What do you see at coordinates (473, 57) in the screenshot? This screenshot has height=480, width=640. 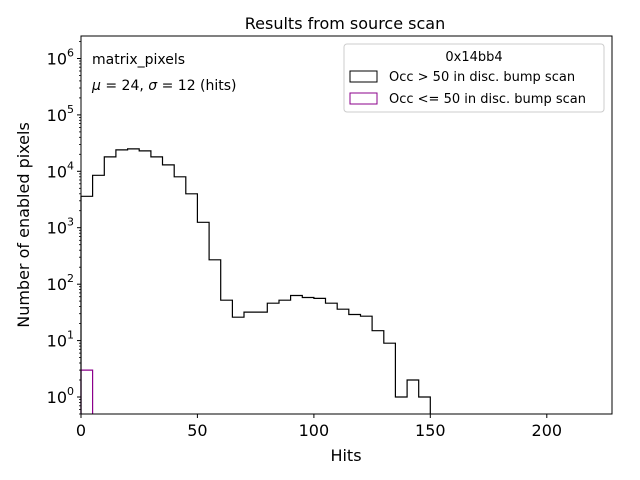 I see `legend-title: 0x14bb4` at bounding box center [473, 57].